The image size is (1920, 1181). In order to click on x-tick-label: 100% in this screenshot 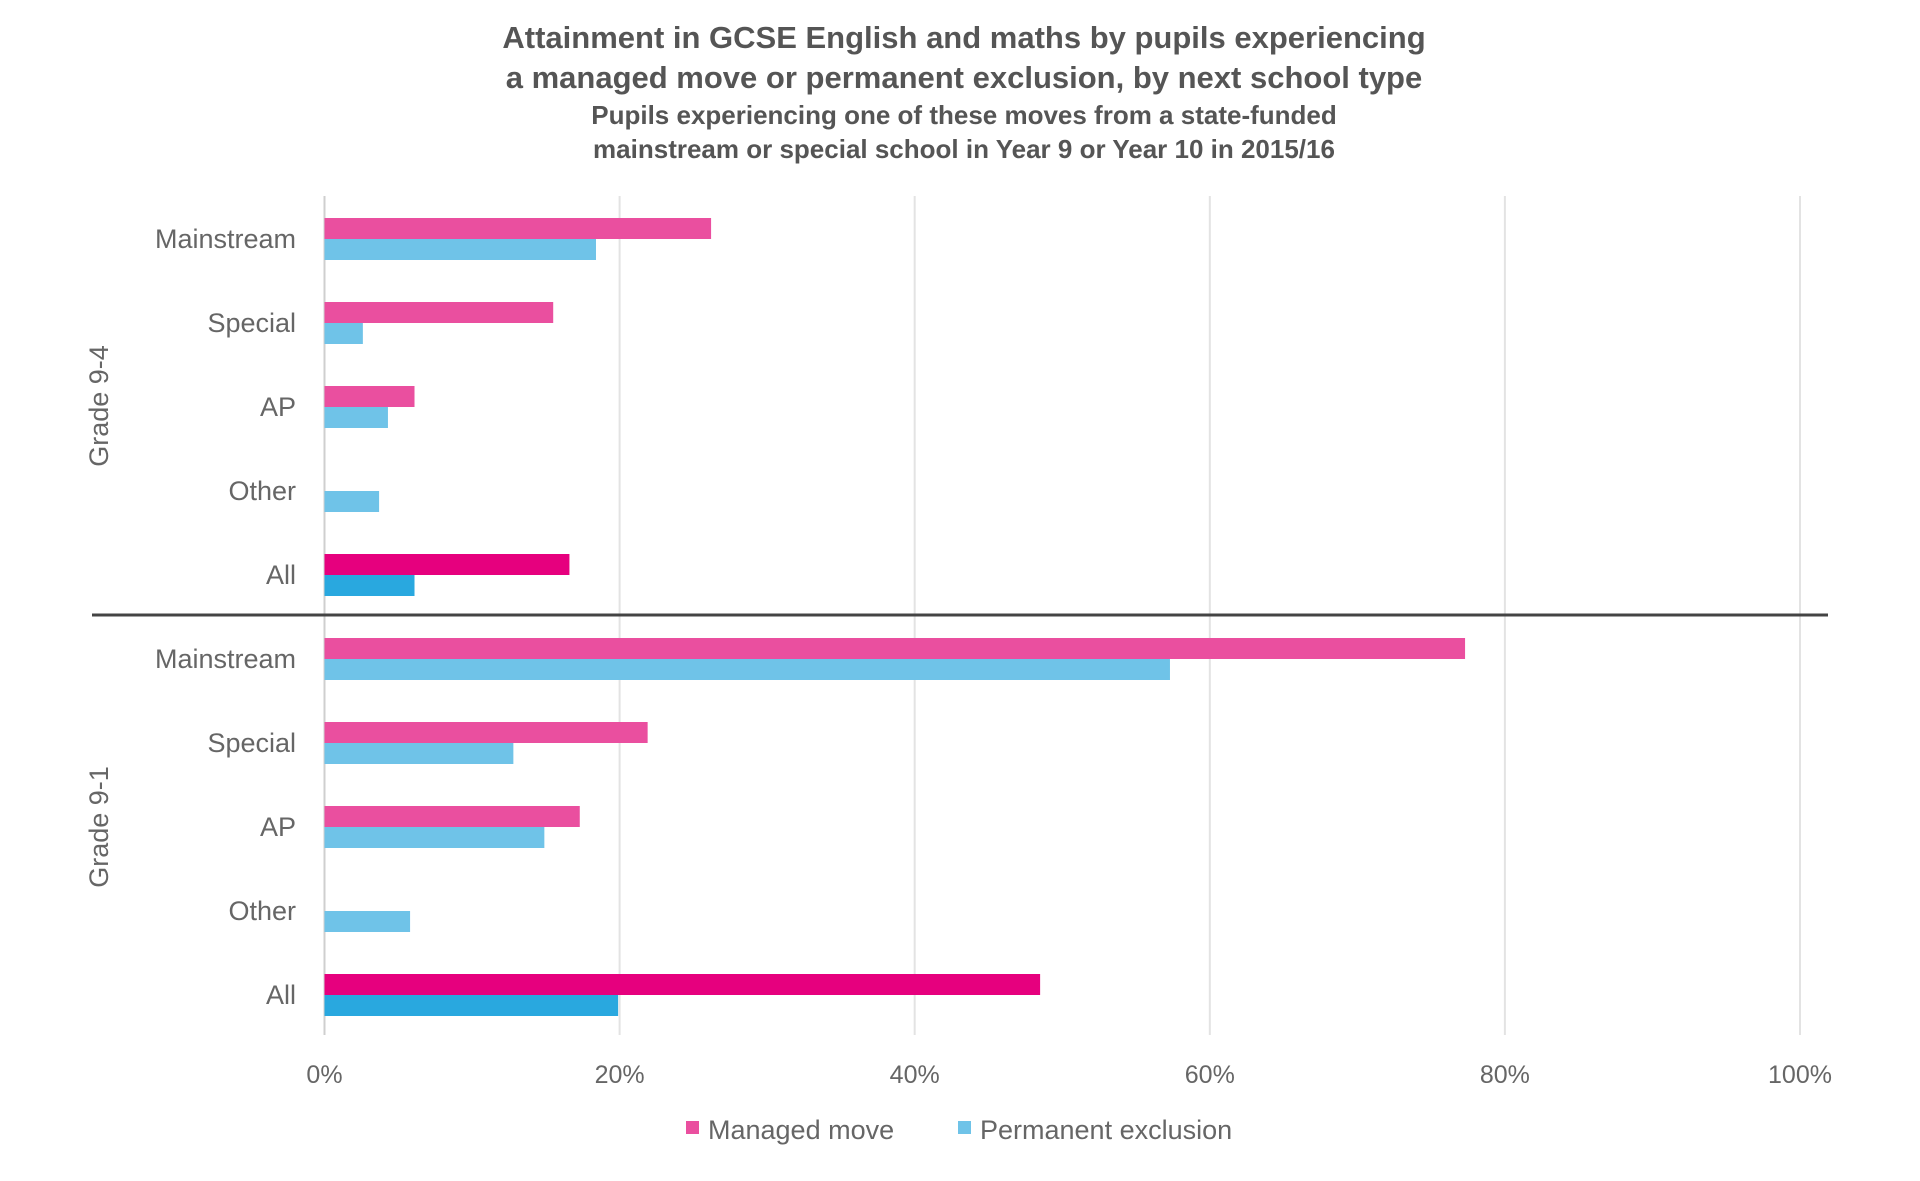, I will do `click(1800, 1075)`.